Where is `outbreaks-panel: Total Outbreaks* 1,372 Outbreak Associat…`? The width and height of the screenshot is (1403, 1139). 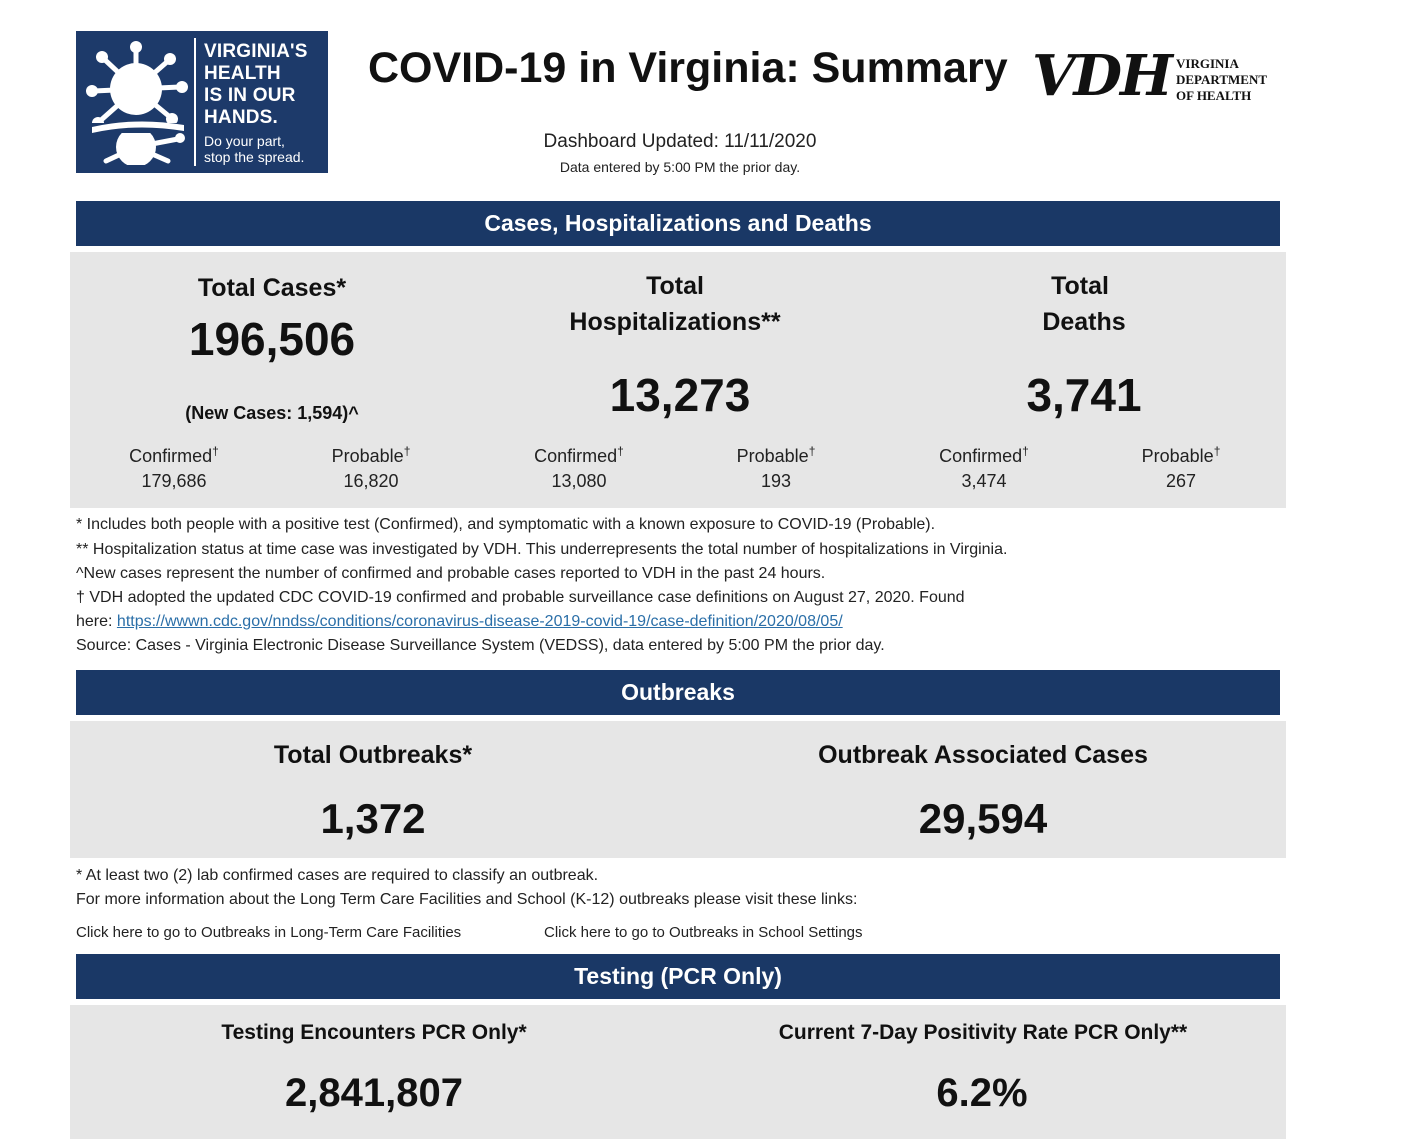
outbreaks-panel: Total Outbreaks* 1,372 Outbreak Associat… is located at coordinates (678, 789).